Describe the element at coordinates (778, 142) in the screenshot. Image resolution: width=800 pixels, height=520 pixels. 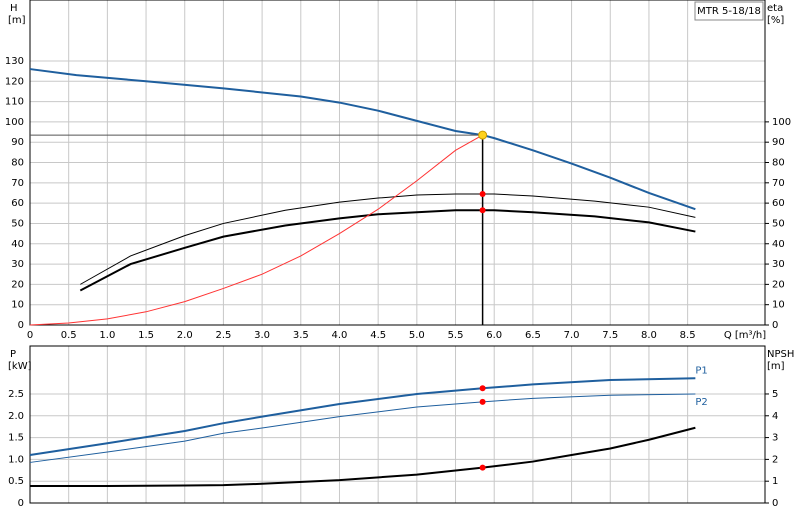
I see `y2-tick-label: 90` at that location.